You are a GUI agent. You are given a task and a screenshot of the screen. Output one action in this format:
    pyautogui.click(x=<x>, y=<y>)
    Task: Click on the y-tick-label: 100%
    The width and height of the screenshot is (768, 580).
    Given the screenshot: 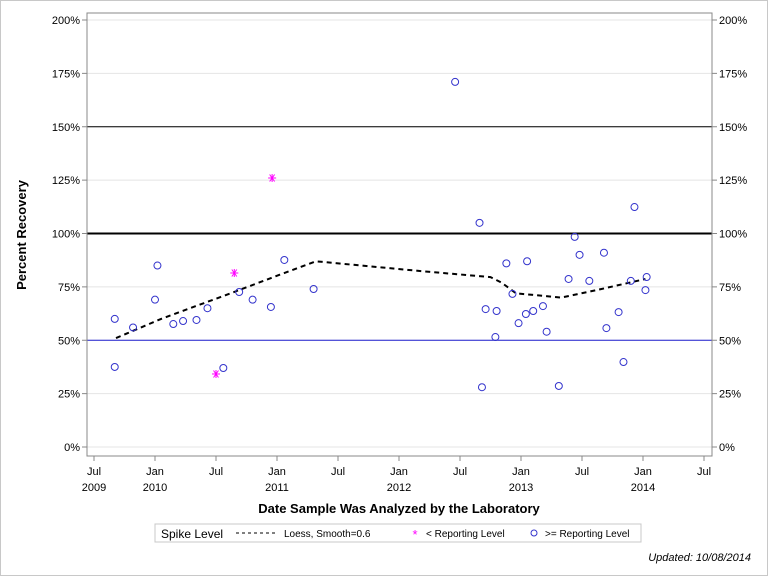 What is the action you would take?
    pyautogui.click(x=66, y=235)
    